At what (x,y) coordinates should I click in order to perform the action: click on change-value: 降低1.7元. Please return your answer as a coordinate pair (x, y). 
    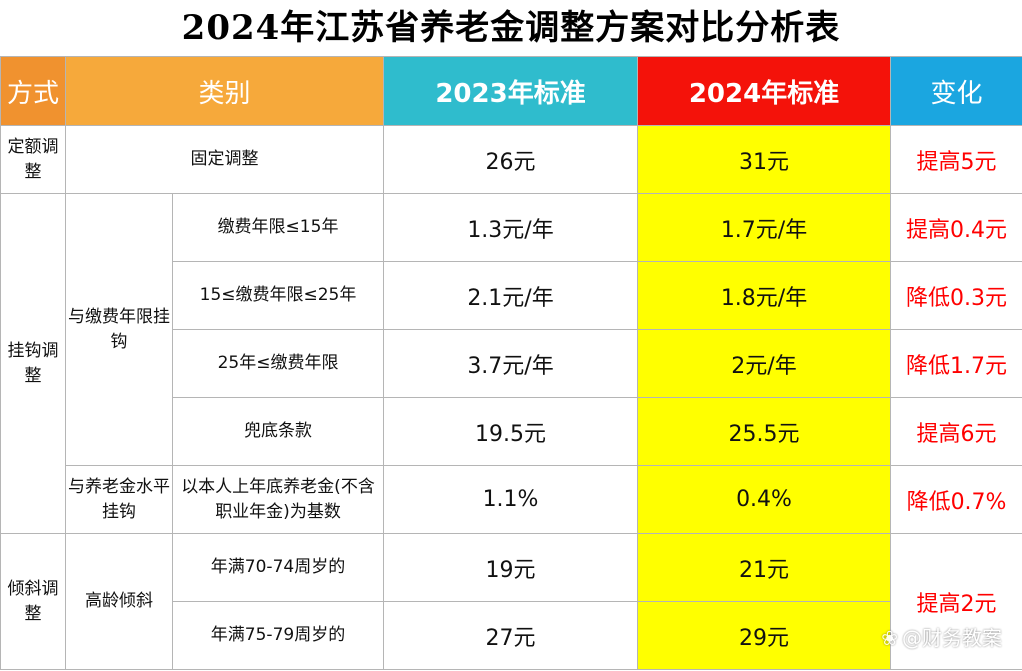
    Looking at the image, I should click on (956, 363).